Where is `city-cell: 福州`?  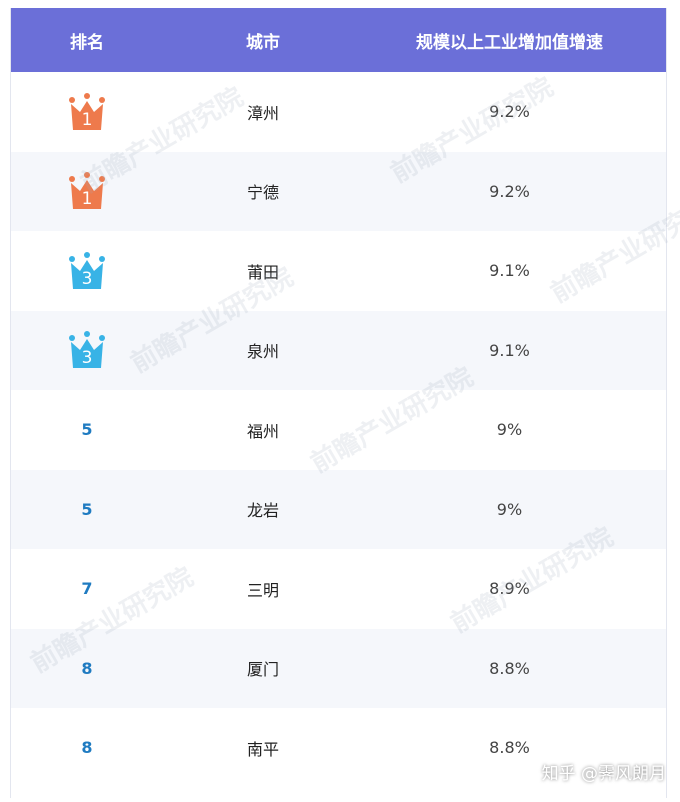 city-cell: 福州 is located at coordinates (262, 431).